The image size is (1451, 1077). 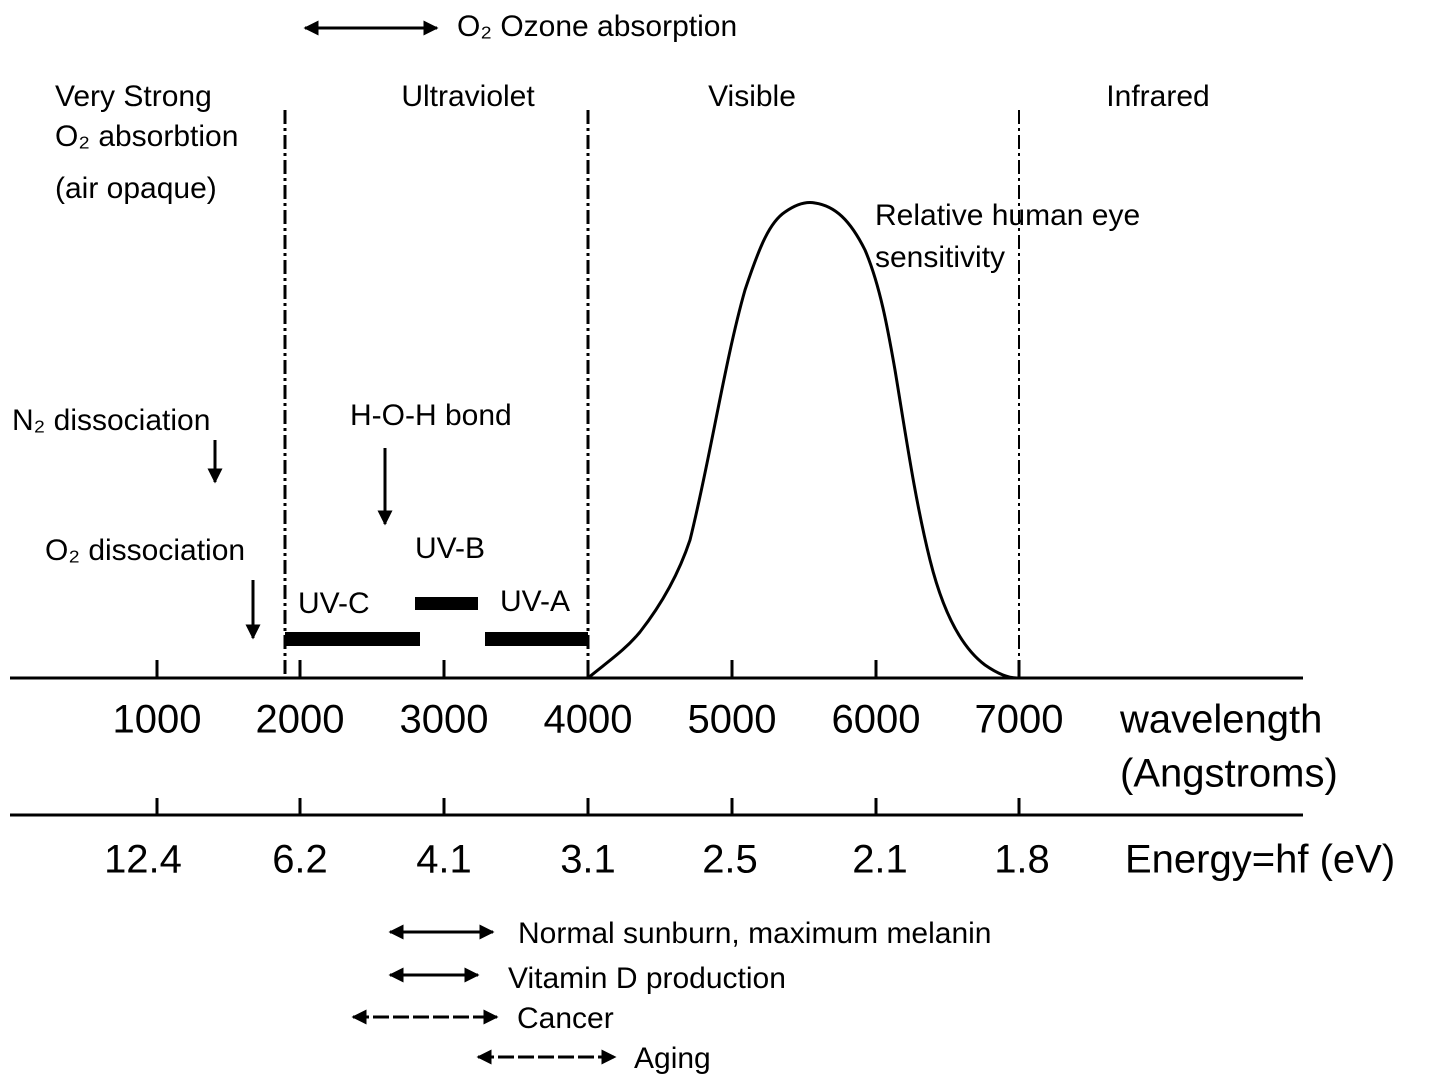 What do you see at coordinates (146, 136) in the screenshot?
I see `region-label: O₂ absorbtion` at bounding box center [146, 136].